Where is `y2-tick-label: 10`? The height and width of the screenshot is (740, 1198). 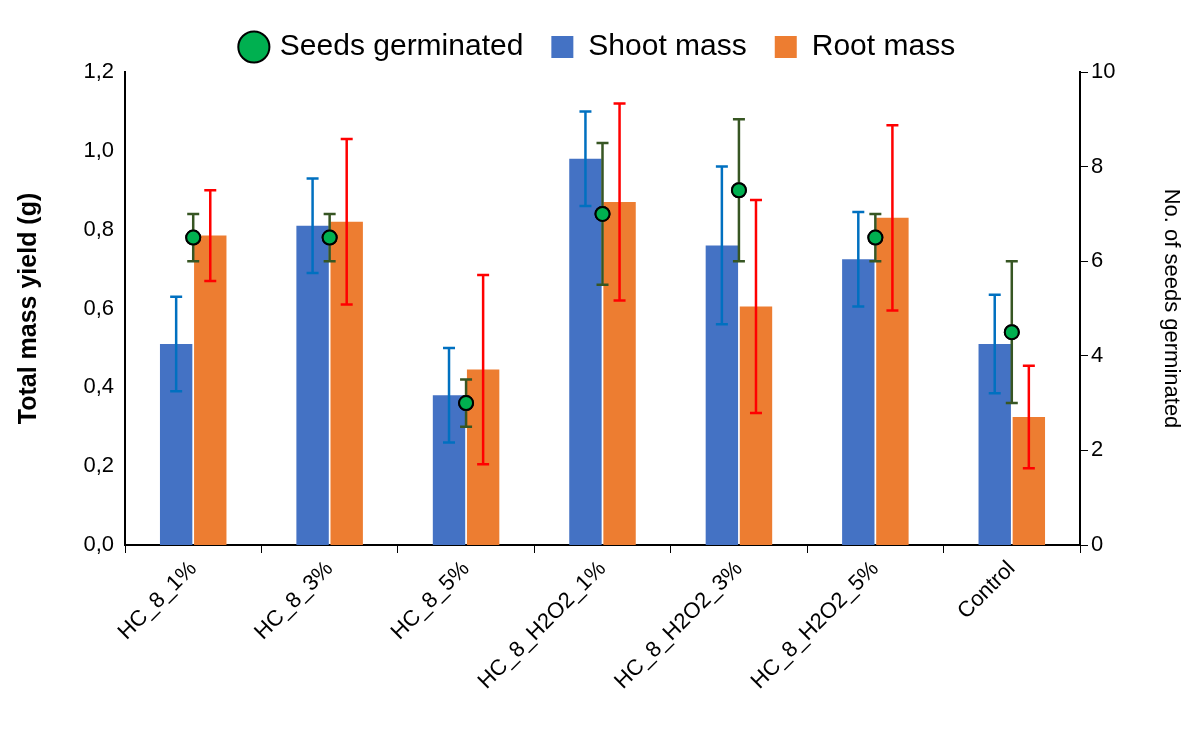 y2-tick-label: 10 is located at coordinates (1103, 71).